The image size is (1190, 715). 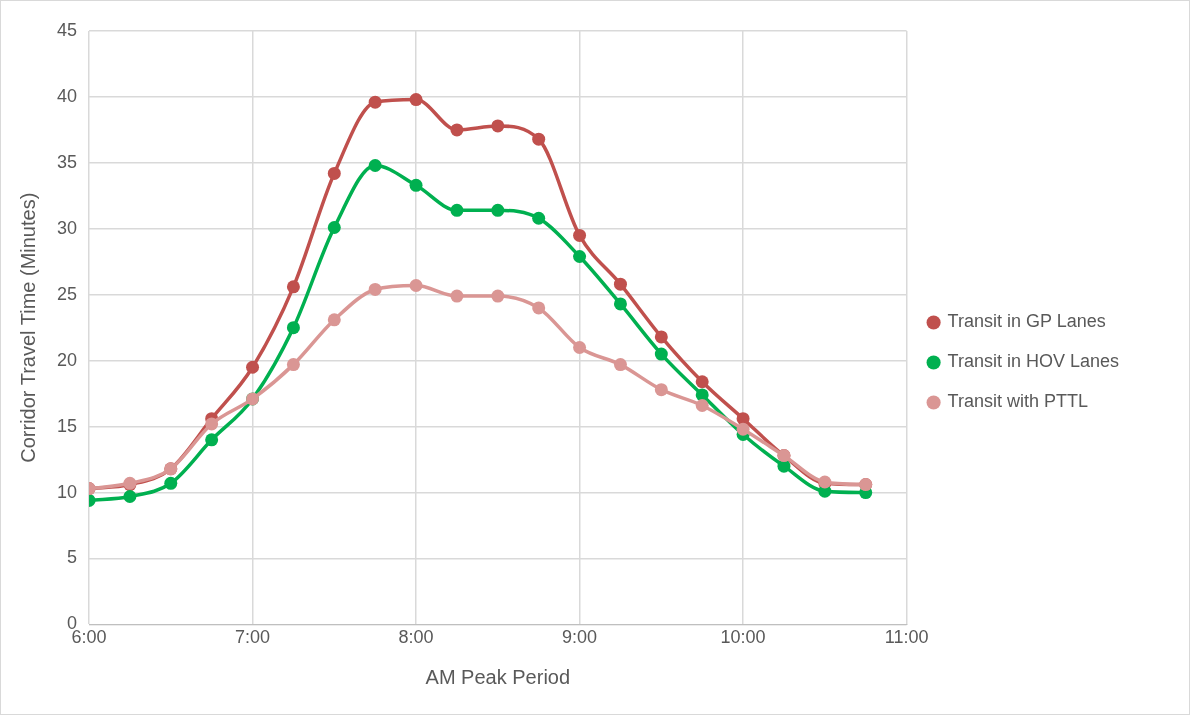 I want to click on legend-label: Transit in HOV Lanes, so click(x=1033, y=361).